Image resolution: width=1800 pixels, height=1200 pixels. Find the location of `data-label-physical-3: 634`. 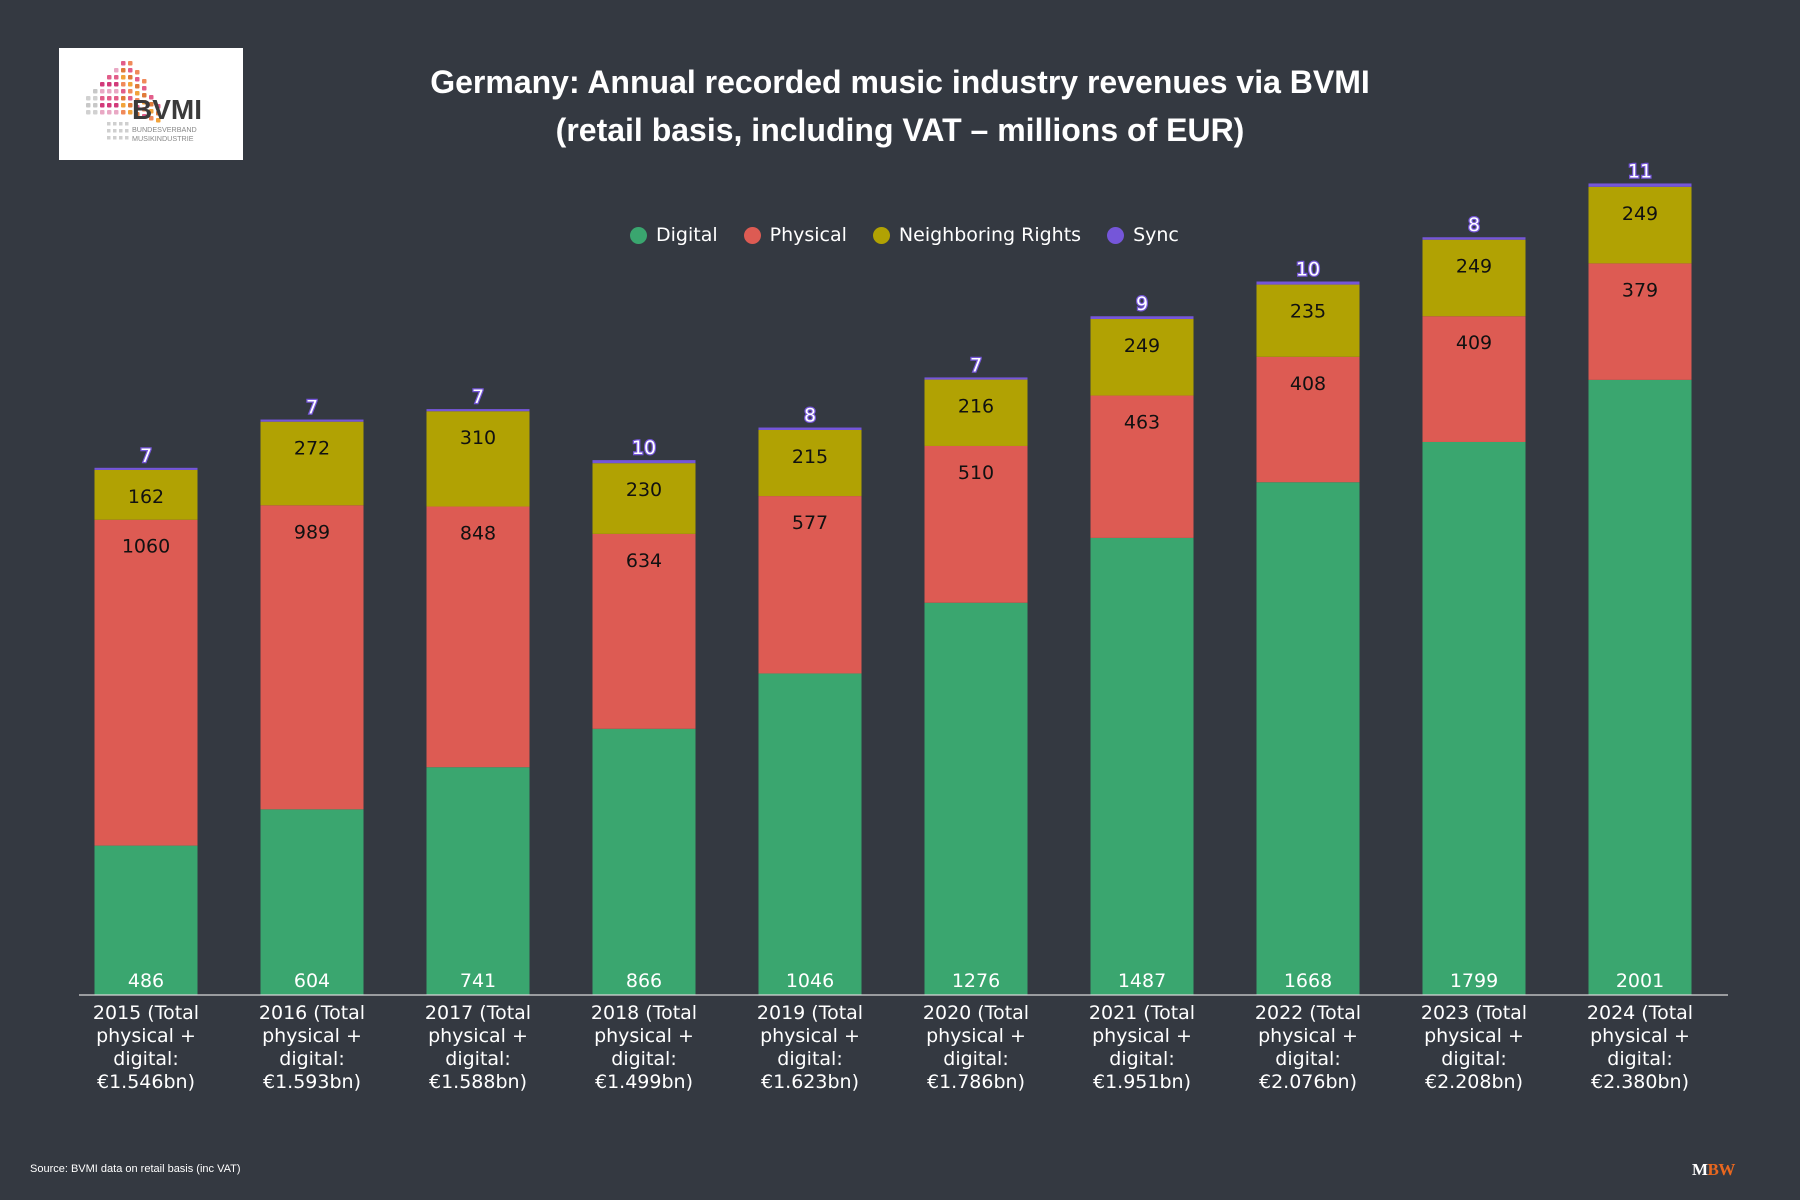

data-label-physical-3: 634 is located at coordinates (644, 561).